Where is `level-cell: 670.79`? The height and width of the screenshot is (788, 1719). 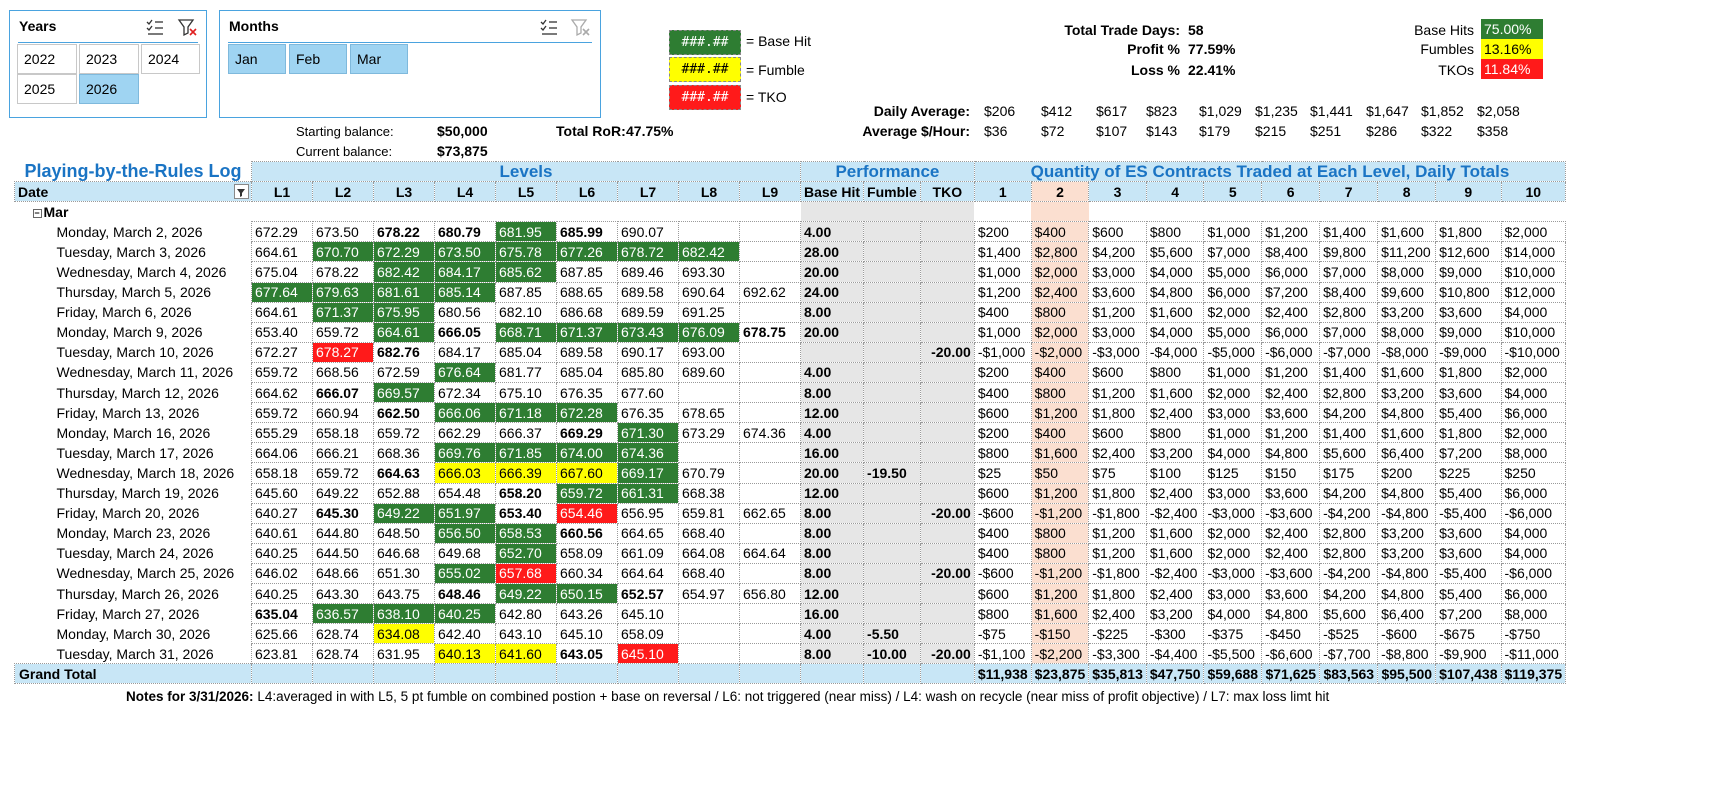
level-cell: 670.79 is located at coordinates (709, 473).